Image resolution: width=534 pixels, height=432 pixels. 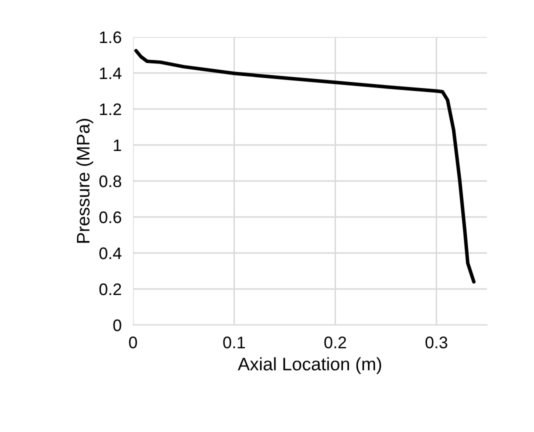 I want to click on y-tick-label: 1.4, so click(x=111, y=74).